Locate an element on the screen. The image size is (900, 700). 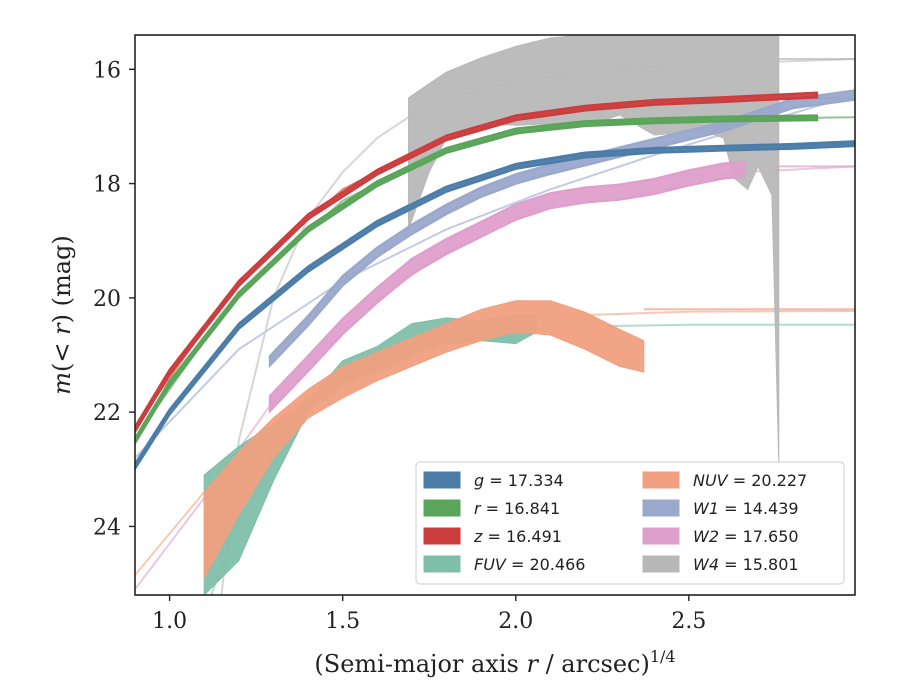
legend-label-w4-15-801: W4 = 15.801 is located at coordinates (746, 564).